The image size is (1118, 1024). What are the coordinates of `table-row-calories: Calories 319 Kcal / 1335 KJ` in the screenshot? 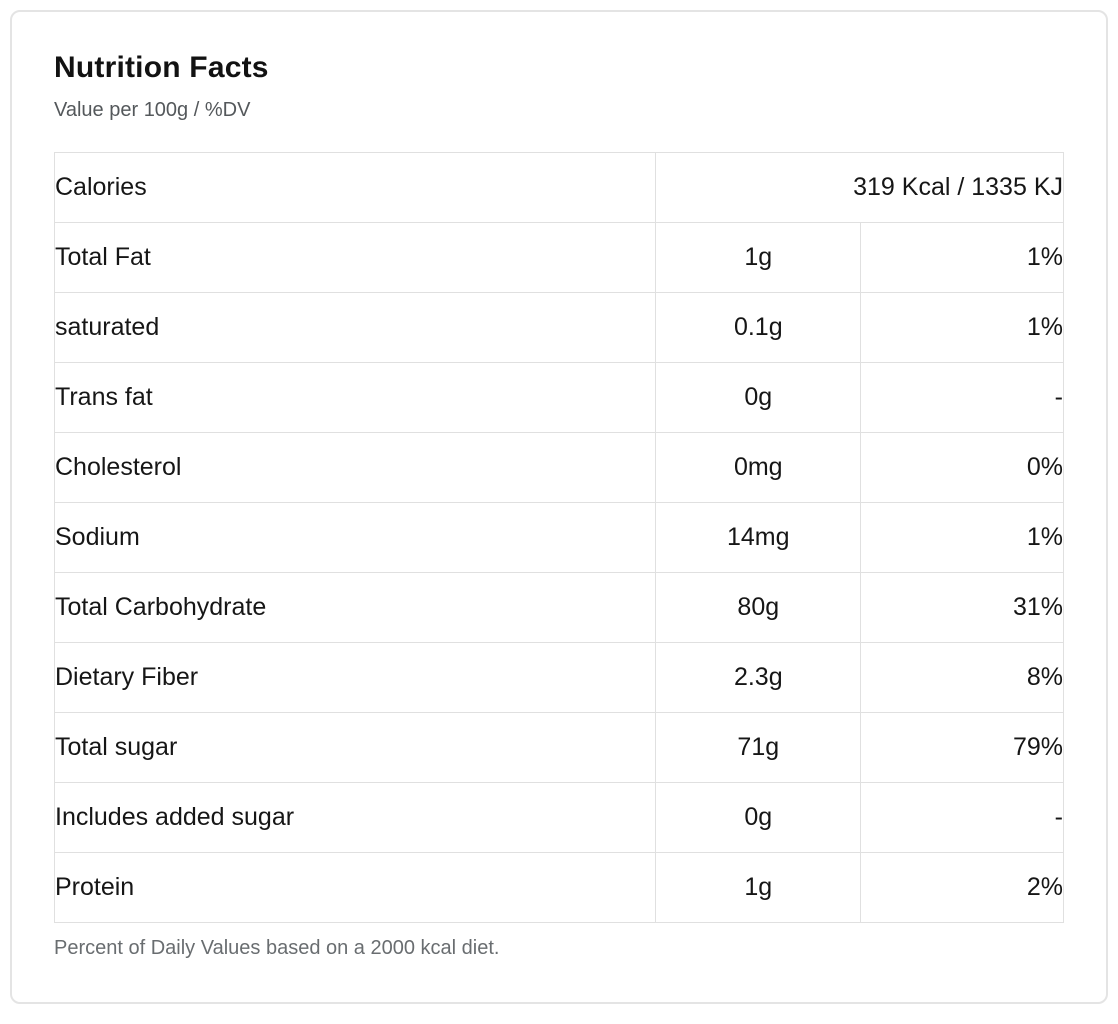 It's located at (558, 187).